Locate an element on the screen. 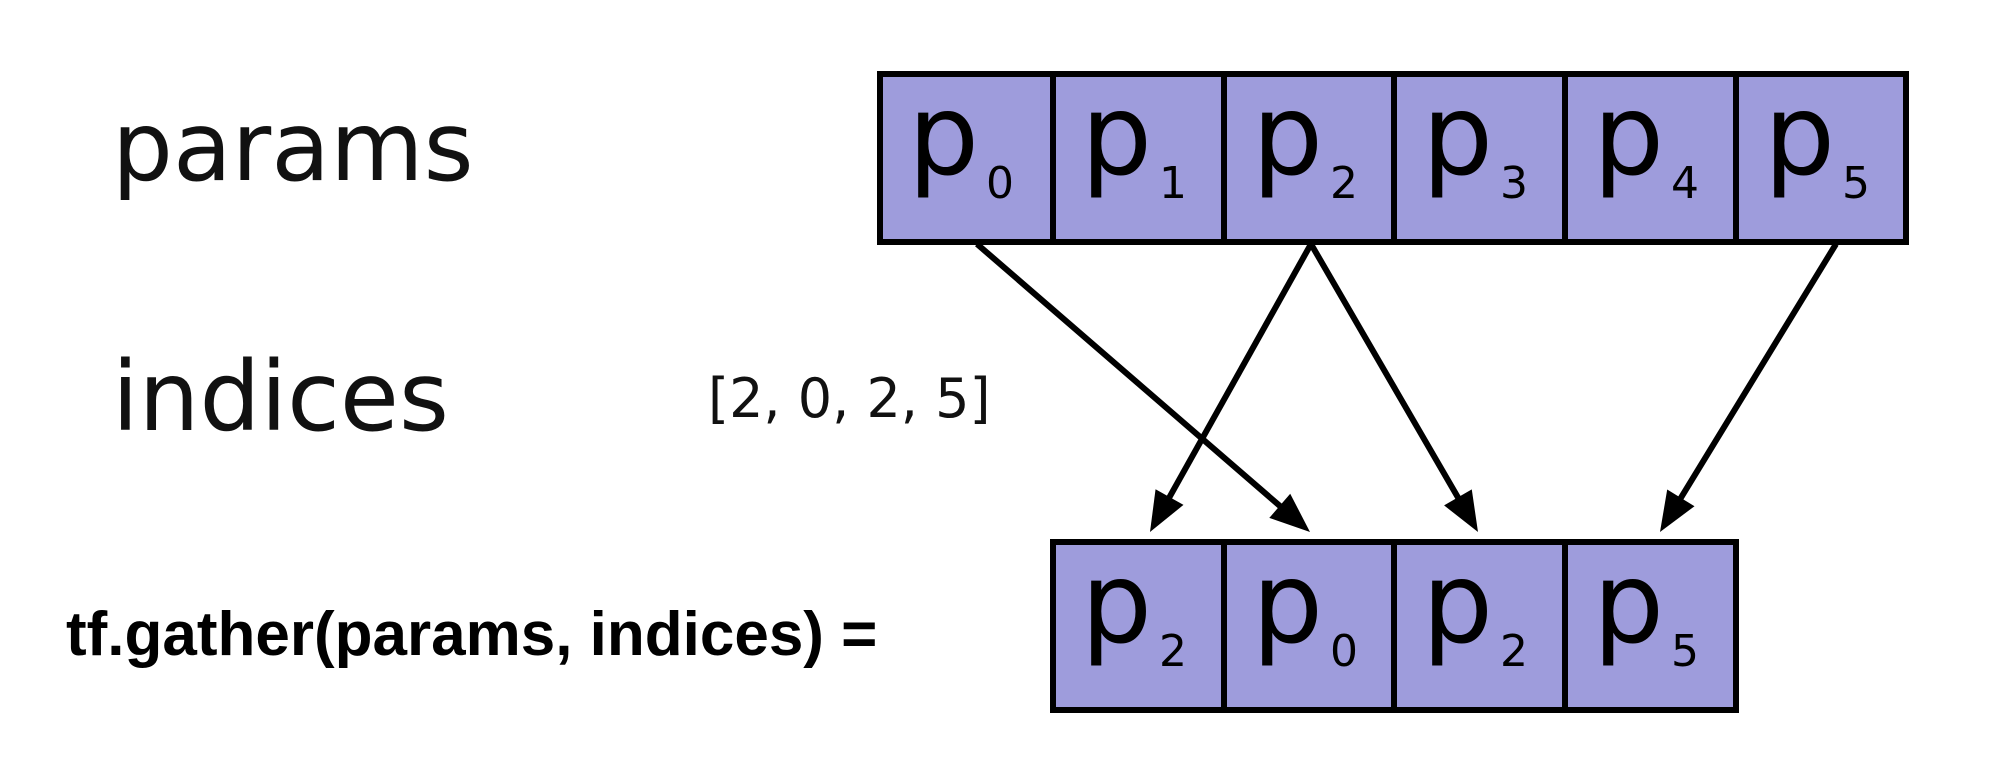 Image resolution: width=1999 pixels, height=772 pixels. params-cell-1-subscript: 1 is located at coordinates (1173, 183).